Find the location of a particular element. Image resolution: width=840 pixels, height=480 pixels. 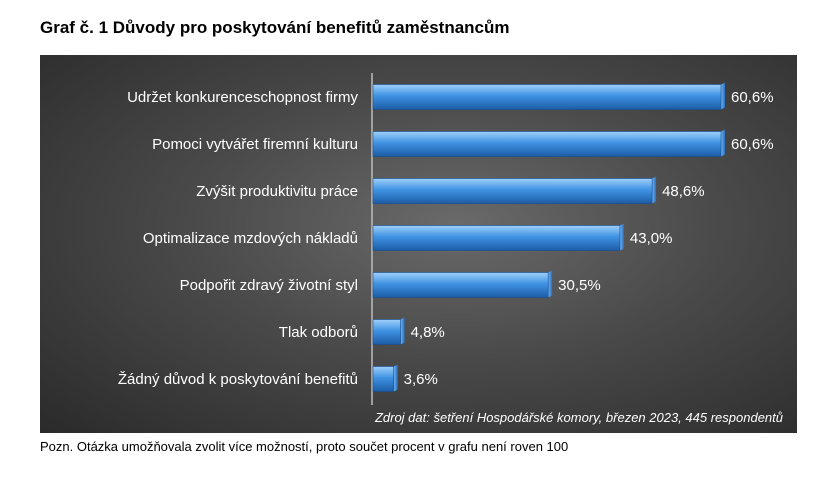

category-label: Tlak odborů is located at coordinates (318, 332).